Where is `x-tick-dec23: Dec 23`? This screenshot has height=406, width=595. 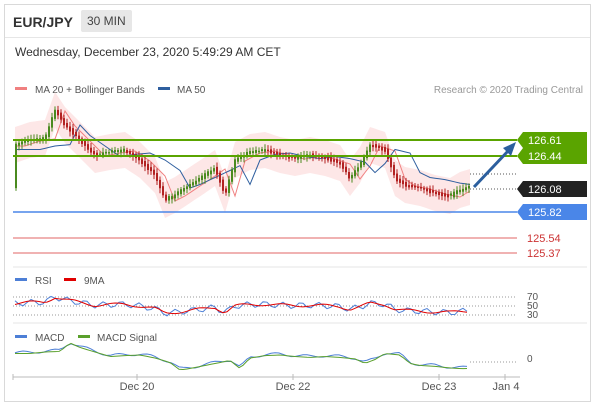
x-tick-dec23: Dec 23 is located at coordinates (439, 387).